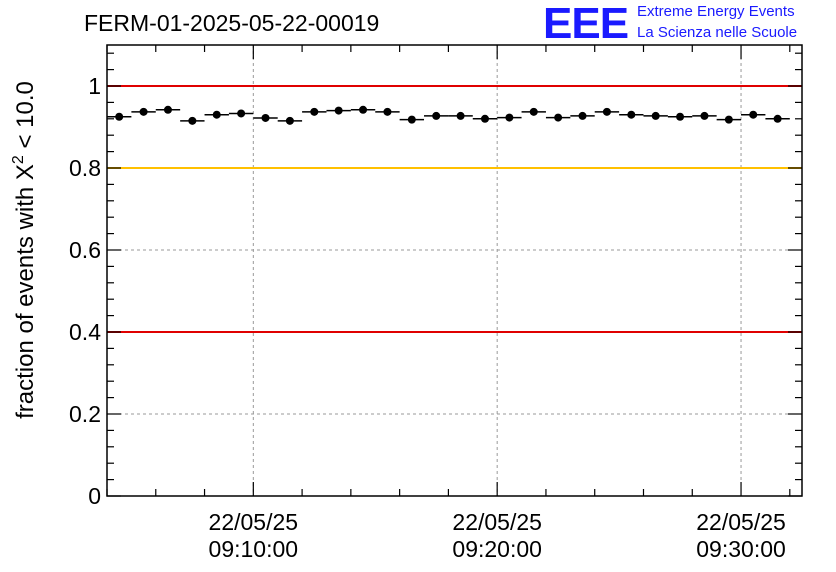  What do you see at coordinates (85, 250) in the screenshot?
I see `y-tick-label: 0.6` at bounding box center [85, 250].